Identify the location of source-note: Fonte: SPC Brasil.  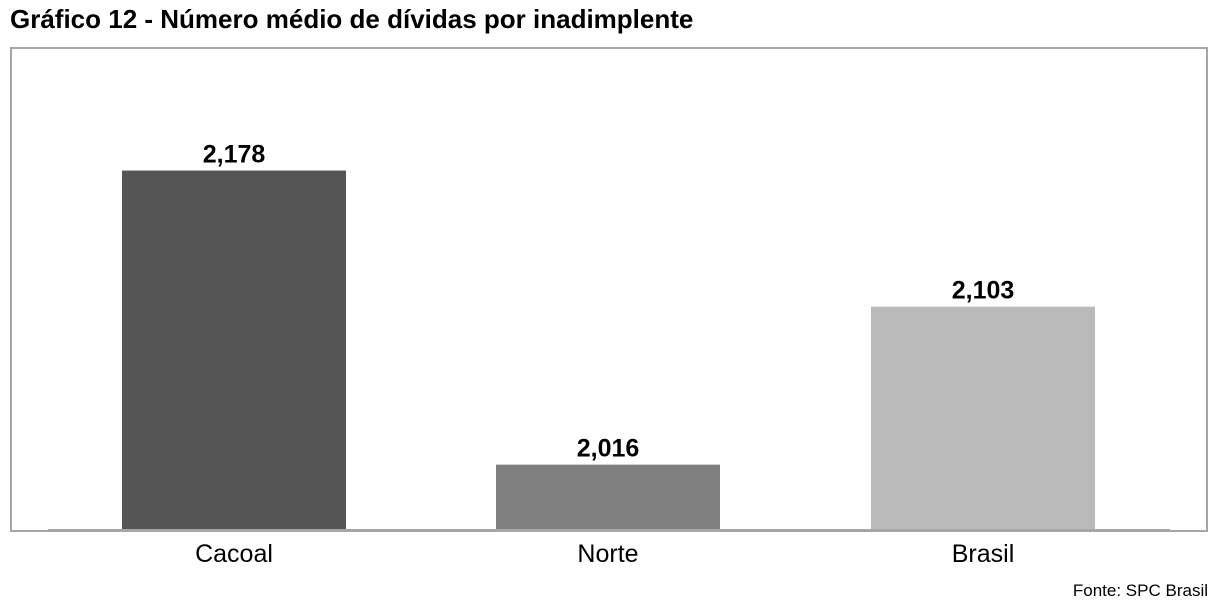
(1140, 590).